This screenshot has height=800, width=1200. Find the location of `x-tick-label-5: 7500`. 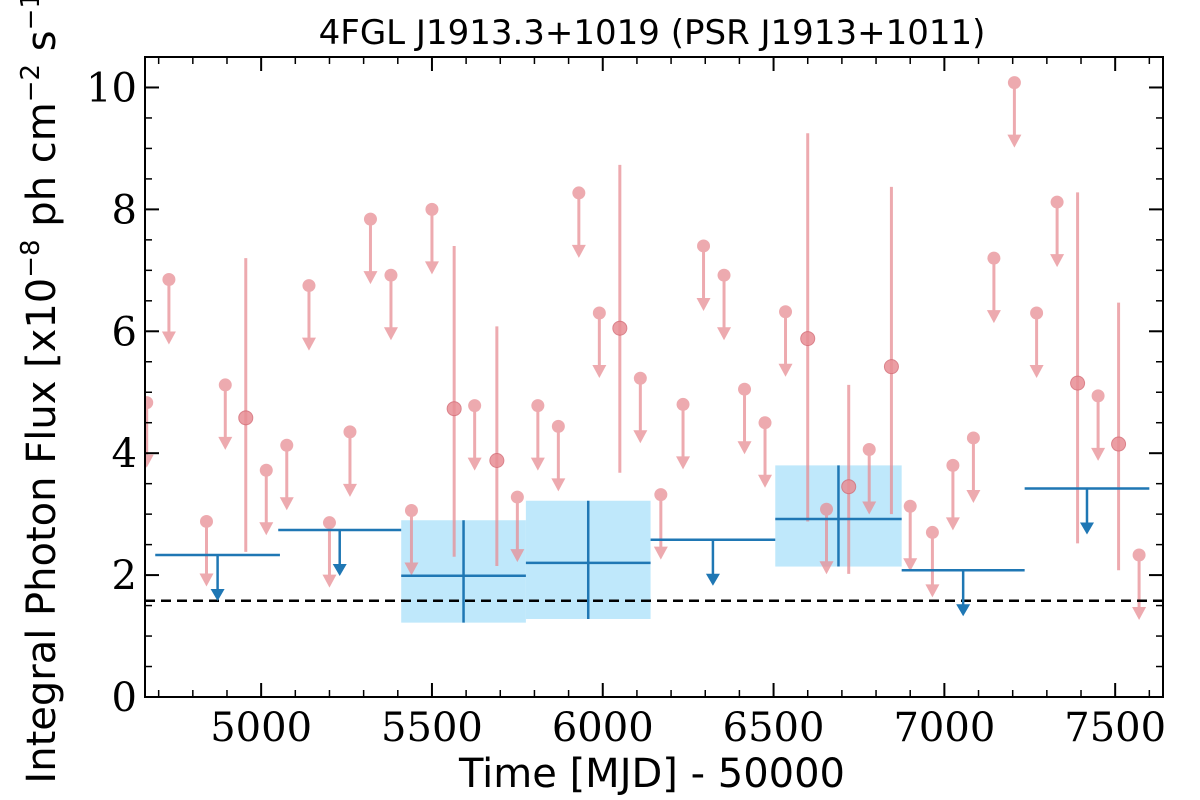

x-tick-label-5: 7500 is located at coordinates (1115, 728).